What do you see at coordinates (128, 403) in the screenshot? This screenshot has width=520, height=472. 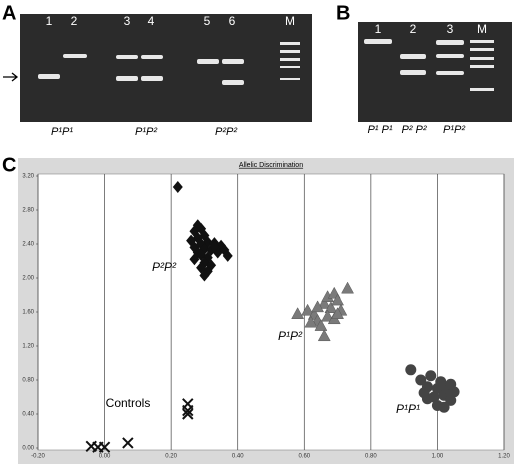 I see `series-label: Controls` at bounding box center [128, 403].